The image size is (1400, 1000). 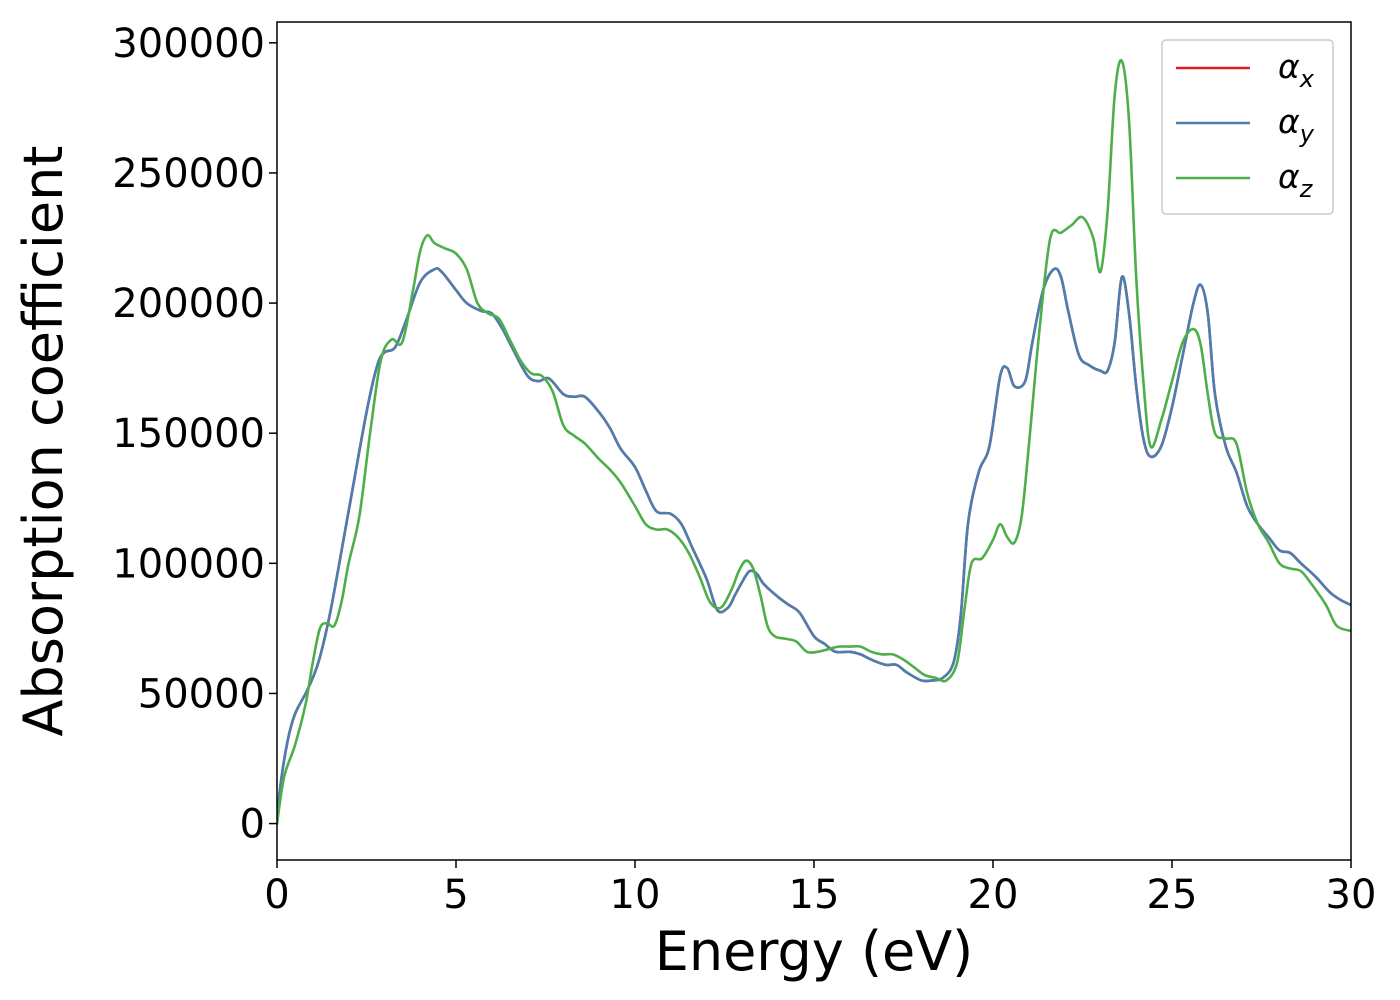 I want to click on legend: αx αy αz, so click(x=1247, y=127).